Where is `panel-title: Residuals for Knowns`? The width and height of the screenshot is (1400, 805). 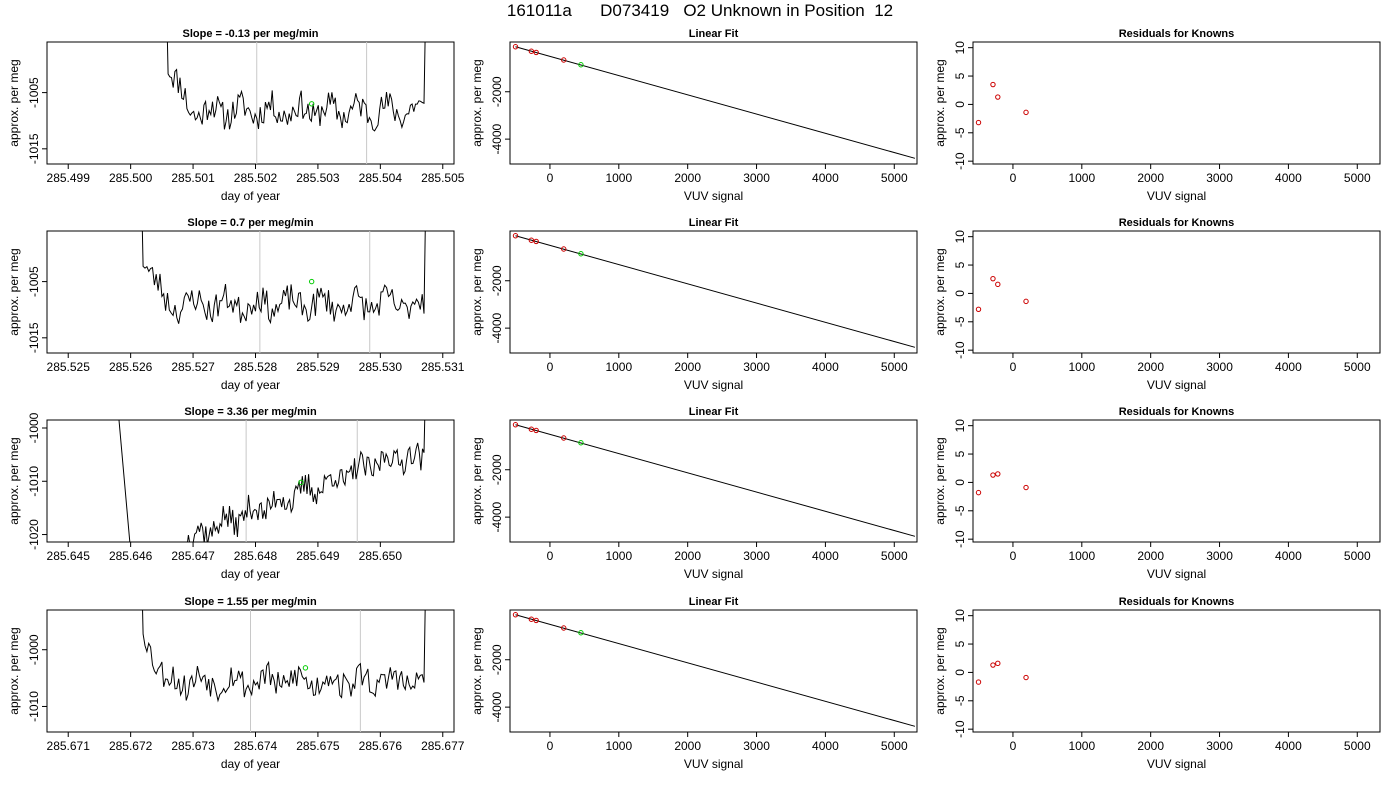
panel-title: Residuals for Knowns is located at coordinates (1177, 412).